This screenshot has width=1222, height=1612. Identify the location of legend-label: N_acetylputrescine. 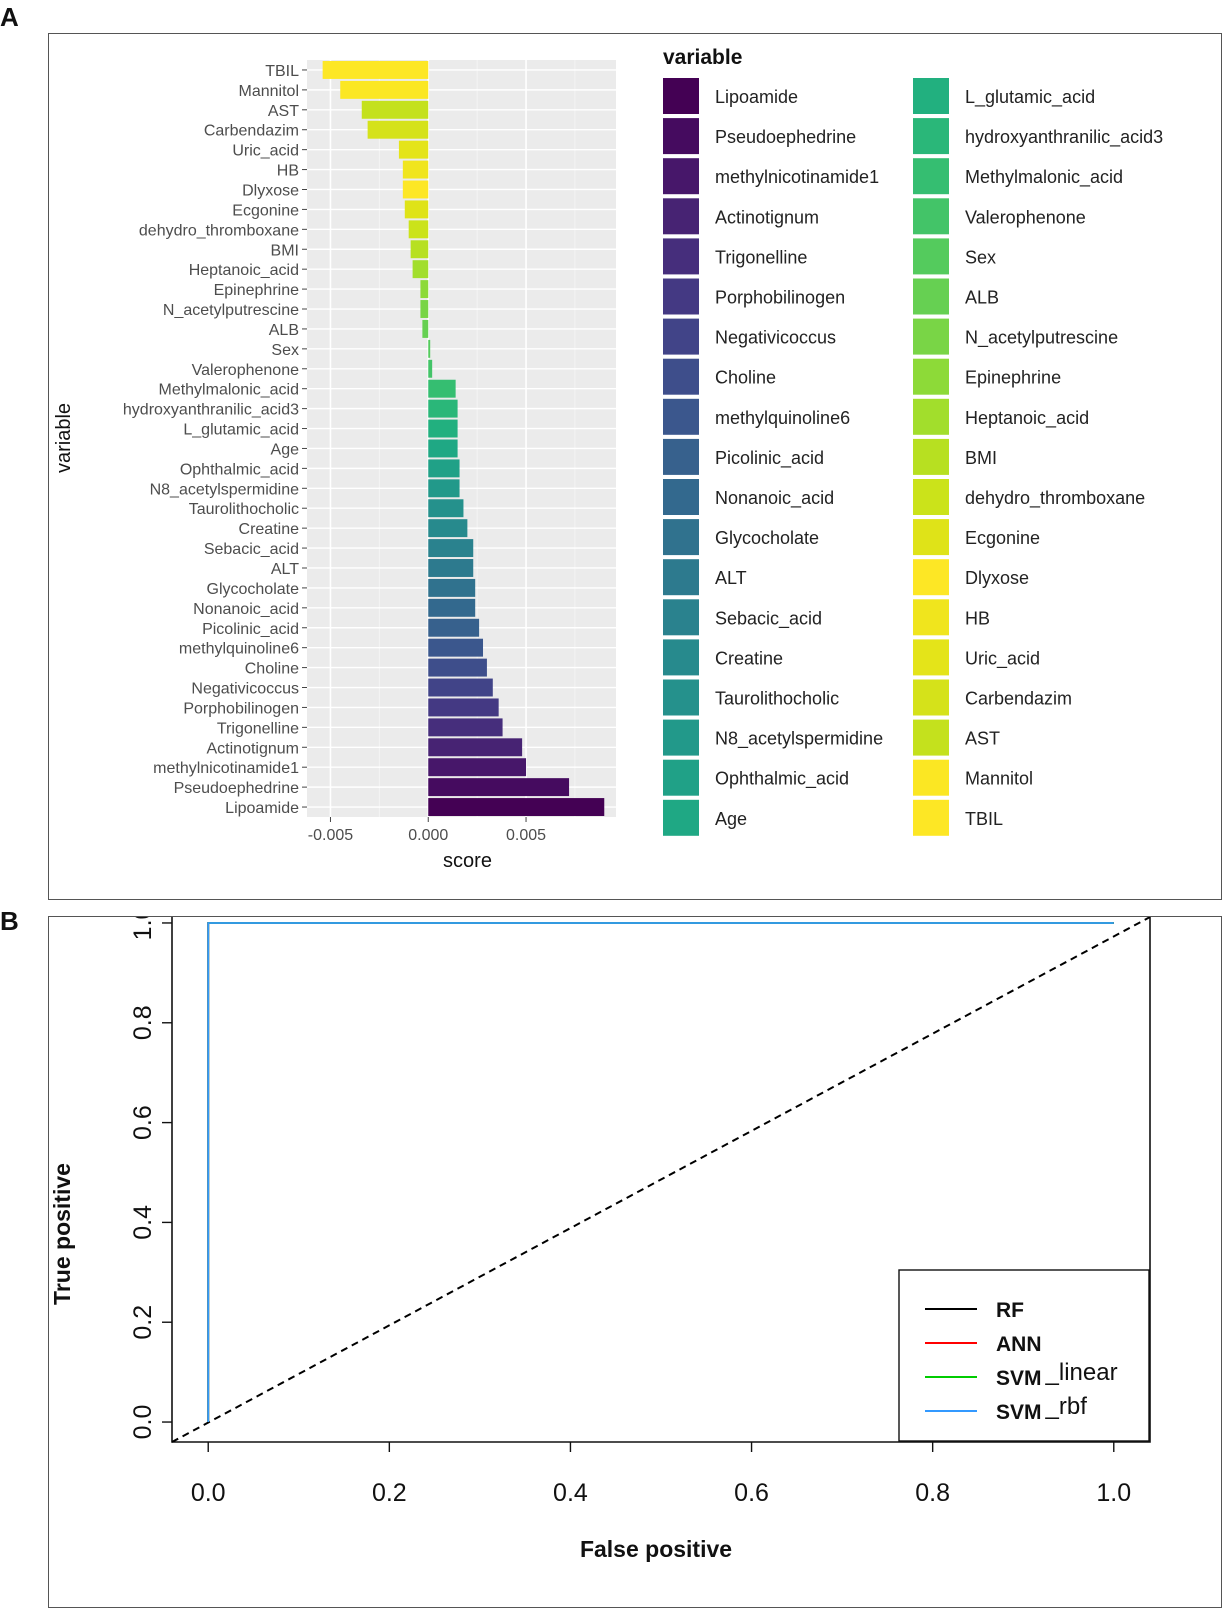
(1041, 338).